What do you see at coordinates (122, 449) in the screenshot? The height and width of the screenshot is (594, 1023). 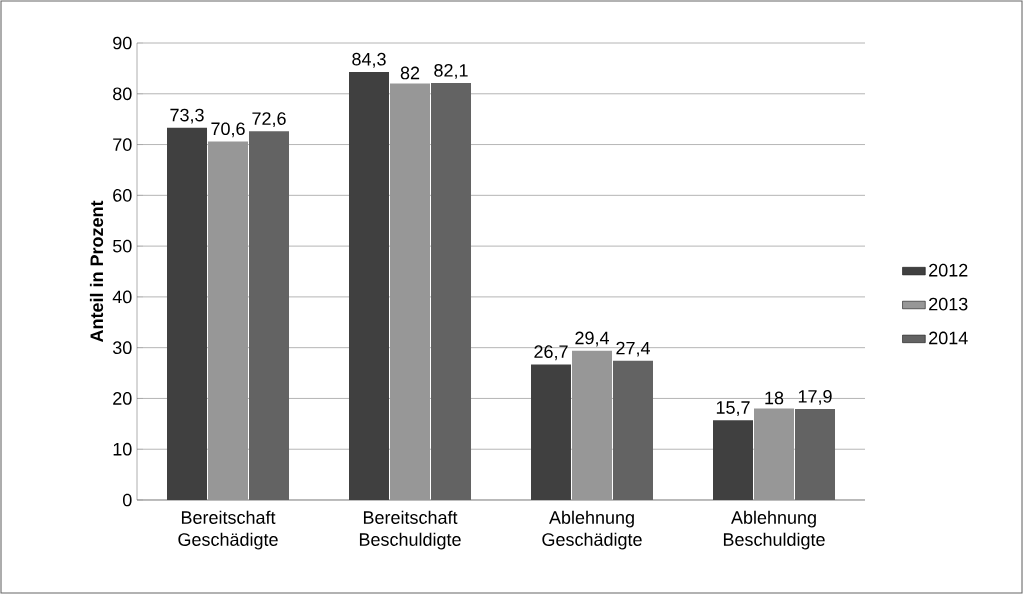 I see `y-tick-label: 10` at bounding box center [122, 449].